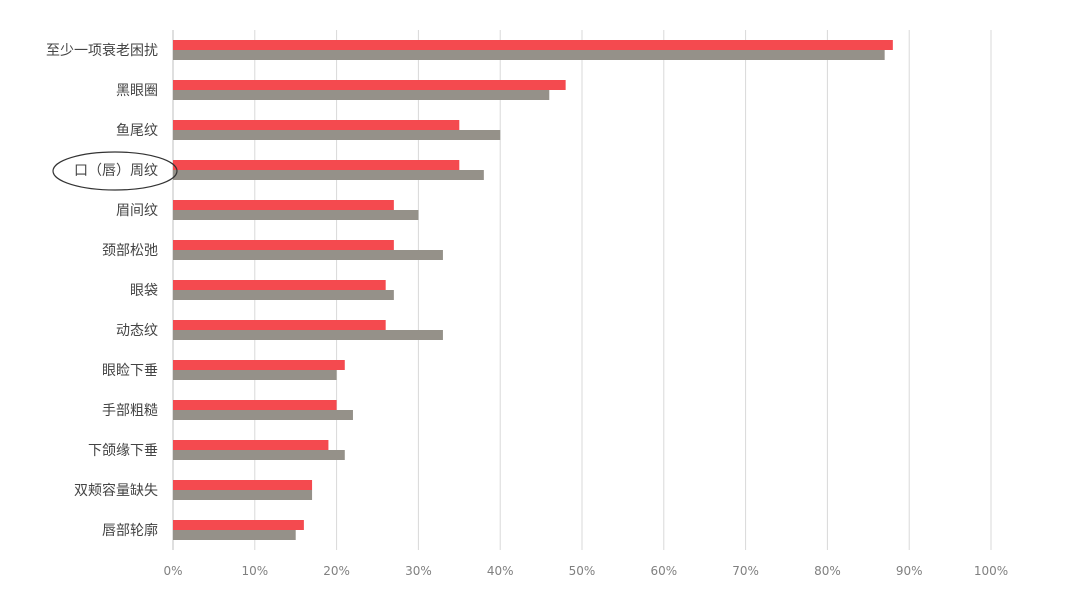 The image size is (1080, 608). What do you see at coordinates (130, 371) in the screenshot?
I see `category-label: 眼睑下垂` at bounding box center [130, 371].